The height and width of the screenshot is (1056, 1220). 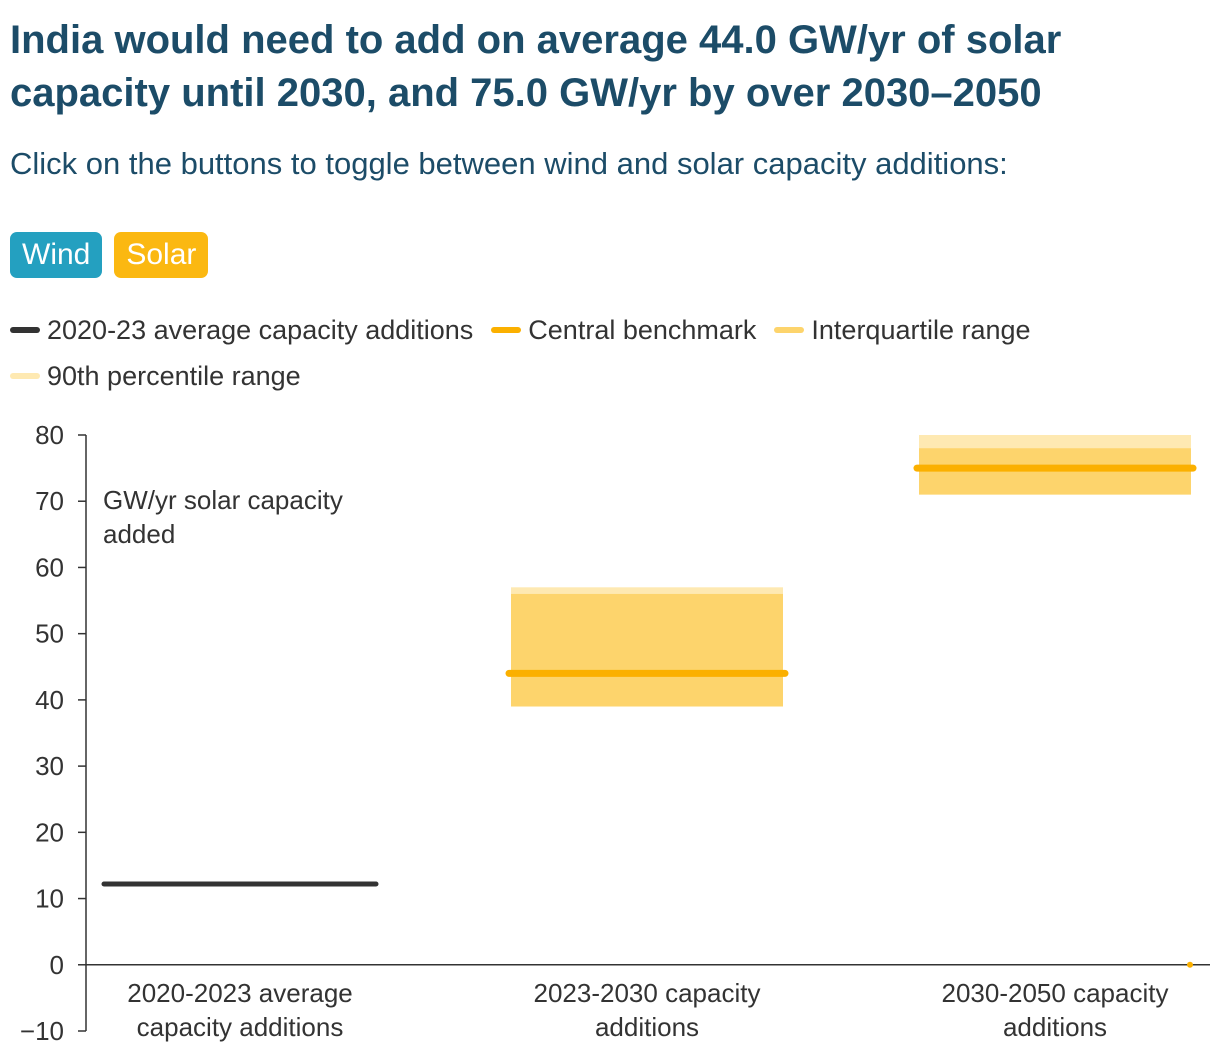 What do you see at coordinates (647, 650) in the screenshot?
I see `interquartile-range-band` at bounding box center [647, 650].